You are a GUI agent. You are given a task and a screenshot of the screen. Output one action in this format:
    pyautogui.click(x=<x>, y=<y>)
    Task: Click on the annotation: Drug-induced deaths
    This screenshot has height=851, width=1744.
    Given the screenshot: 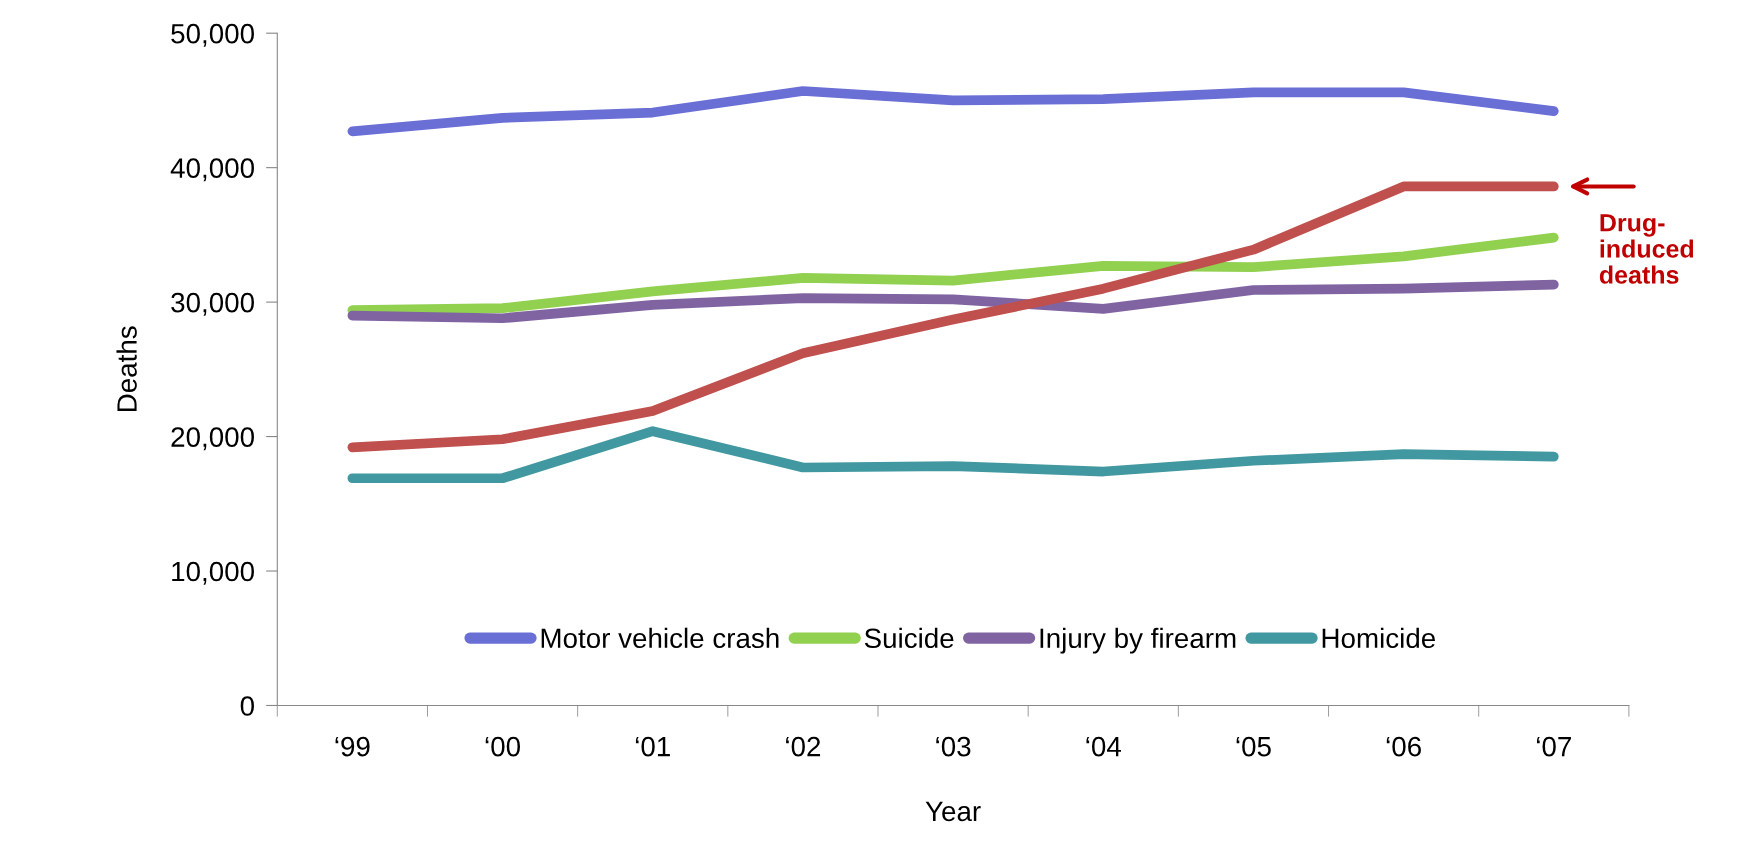 What is the action you would take?
    pyautogui.click(x=1646, y=249)
    